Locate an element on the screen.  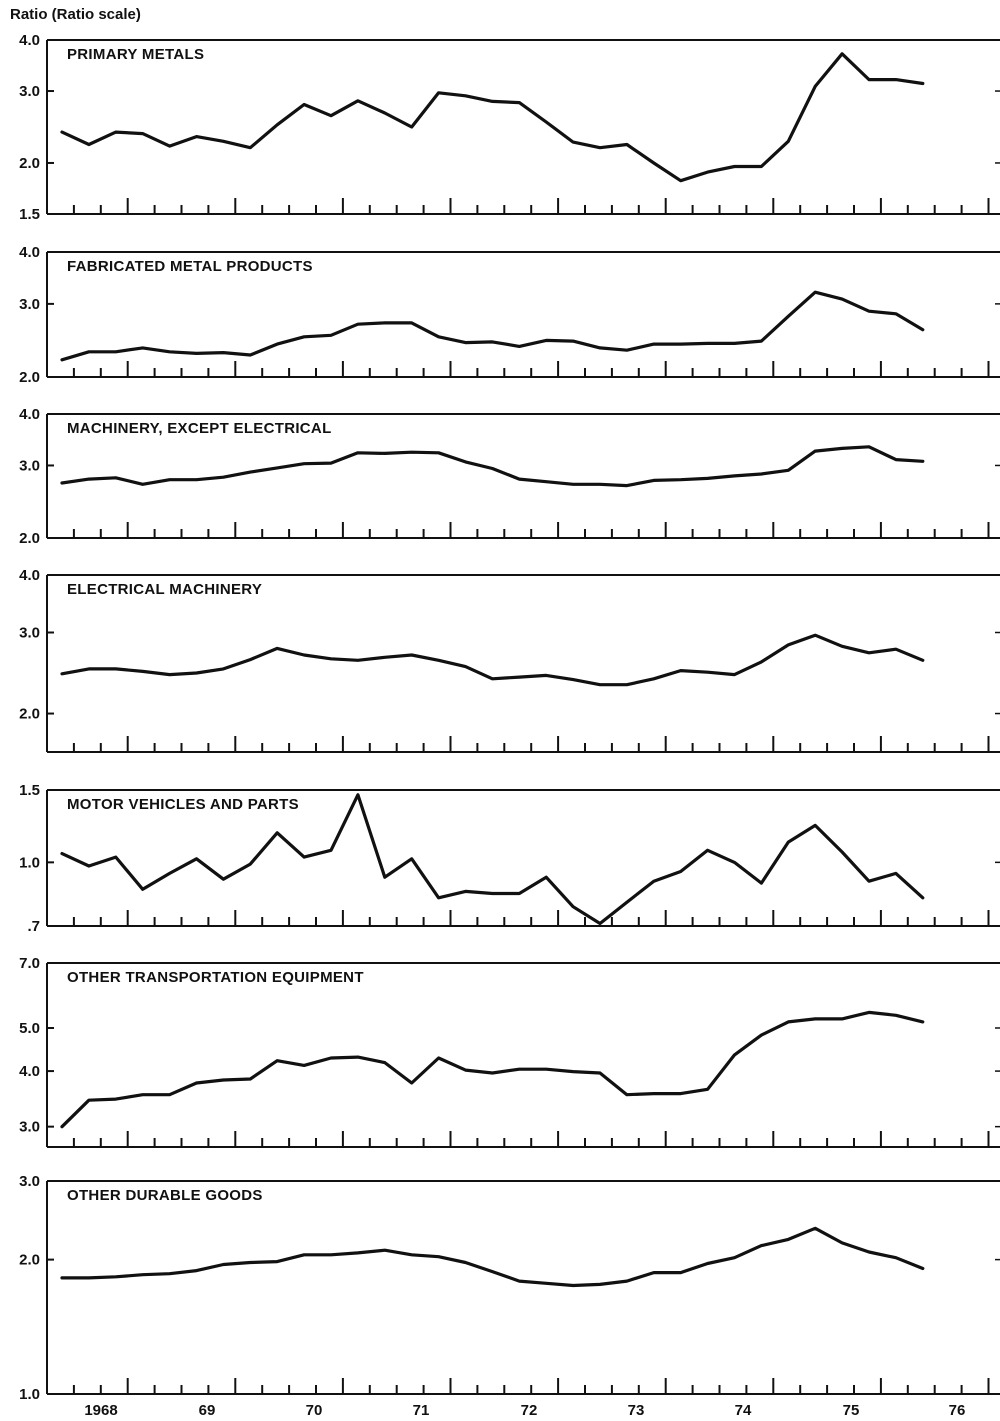
x-tick-label-year: 74 is located at coordinates (743, 1410).